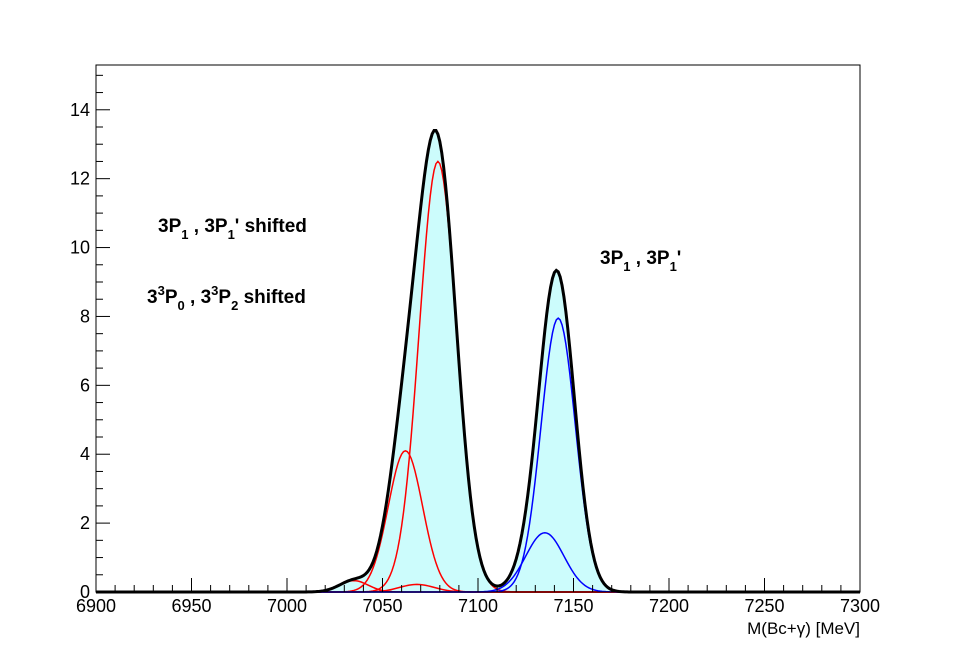  What do you see at coordinates (198, 297) in the screenshot?
I see `annotation-part: , 3` at bounding box center [198, 297].